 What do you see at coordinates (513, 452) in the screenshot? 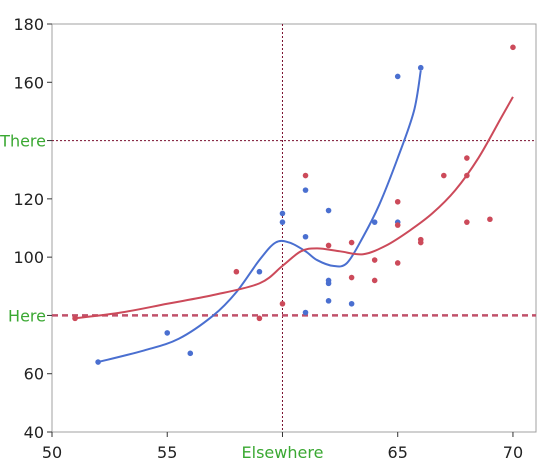
I see `x-tick-label: 70` at bounding box center [513, 452].